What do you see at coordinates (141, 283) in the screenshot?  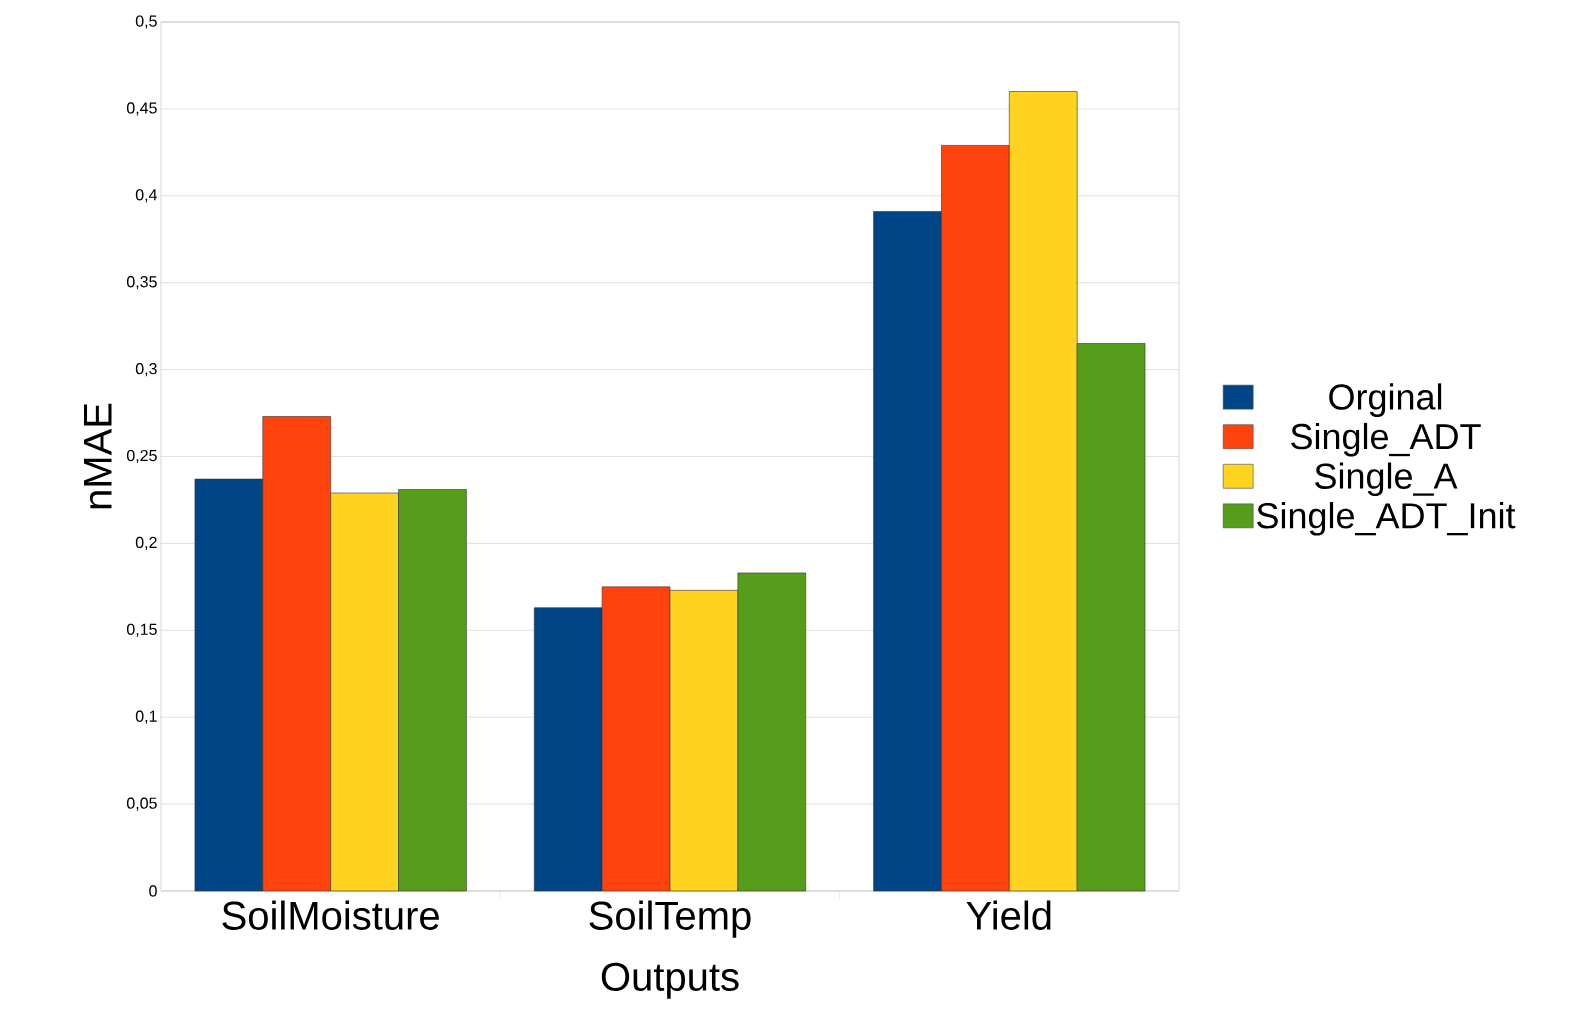 I see `y-tick-label: 0,35` at bounding box center [141, 283].